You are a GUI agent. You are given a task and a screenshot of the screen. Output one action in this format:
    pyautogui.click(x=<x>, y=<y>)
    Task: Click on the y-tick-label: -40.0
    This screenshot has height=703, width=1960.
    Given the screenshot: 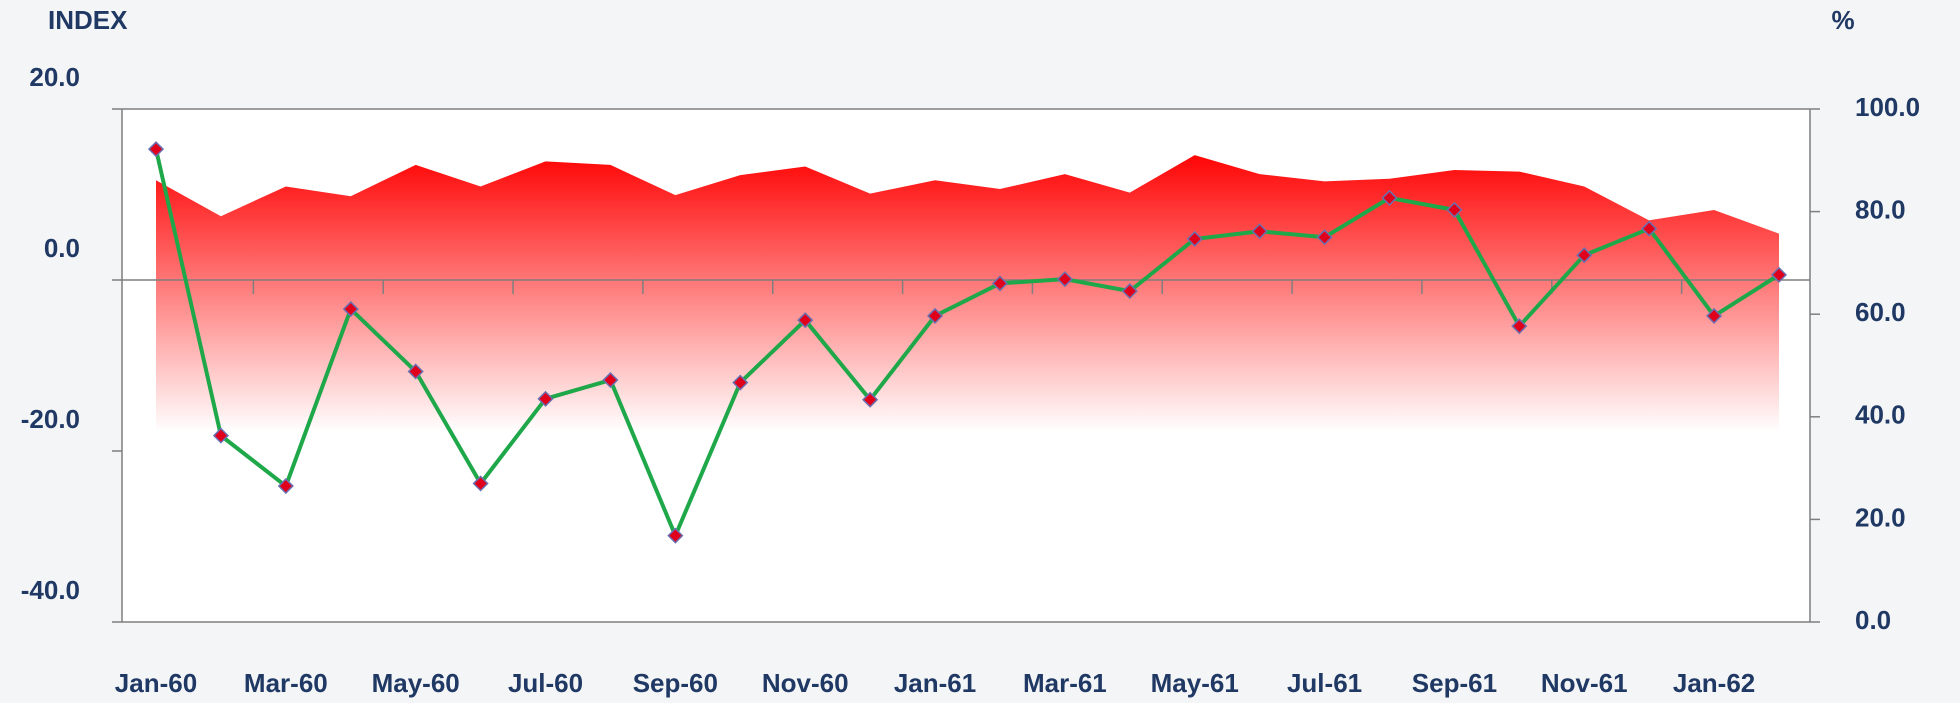 What is the action you would take?
    pyautogui.click(x=50, y=590)
    